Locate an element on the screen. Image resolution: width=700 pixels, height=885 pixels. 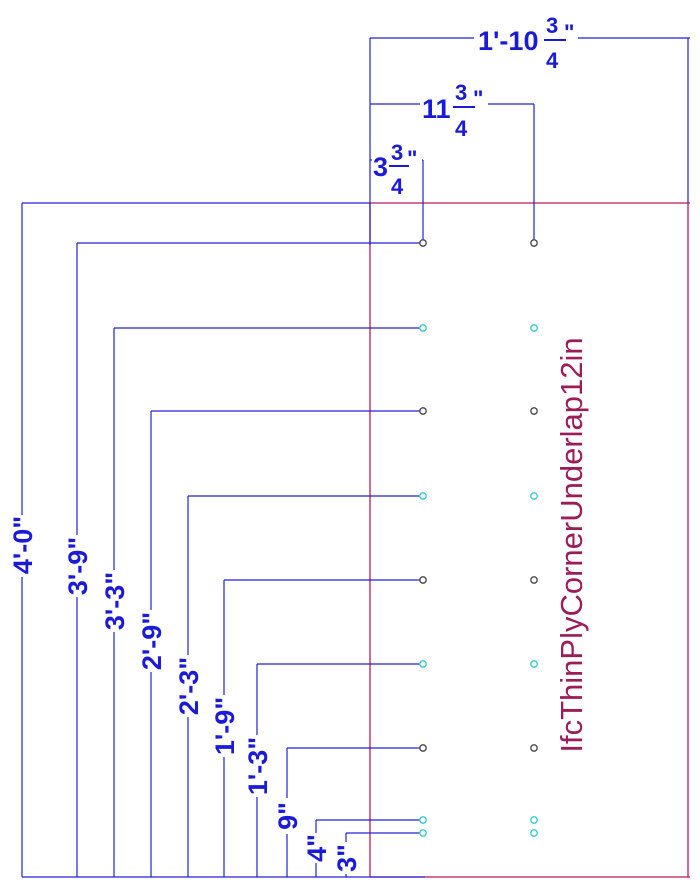
dim-text-h-small: 3 3 4 " is located at coordinates (397, 169).